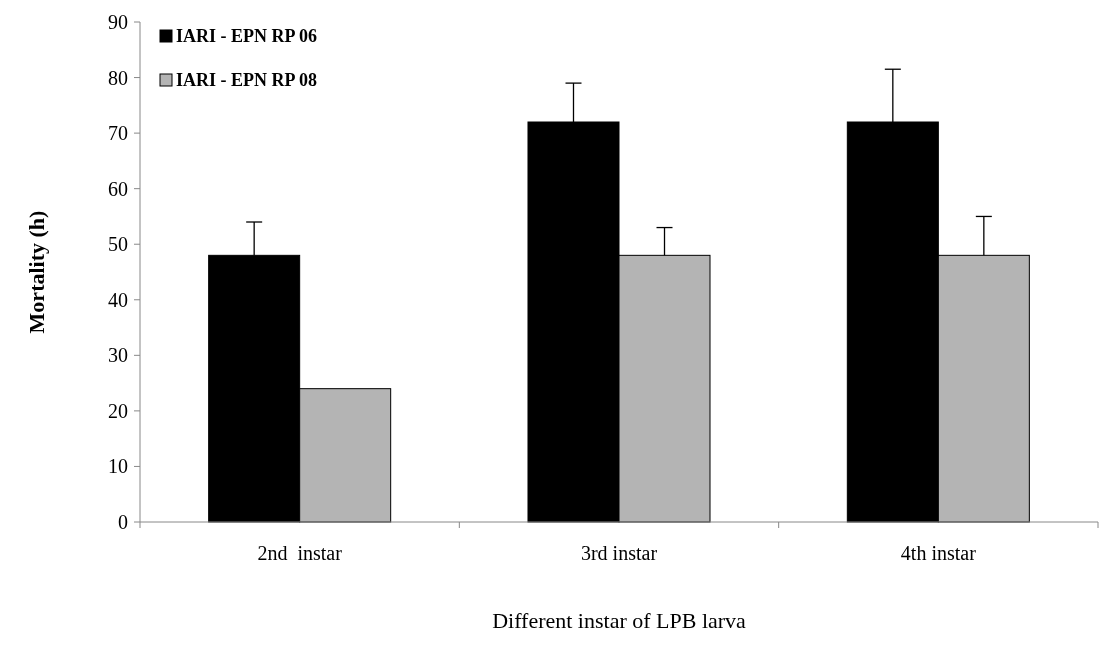 The image size is (1106, 646). What do you see at coordinates (938, 553) in the screenshot?
I see `x-tick-label: 4th instar` at bounding box center [938, 553].